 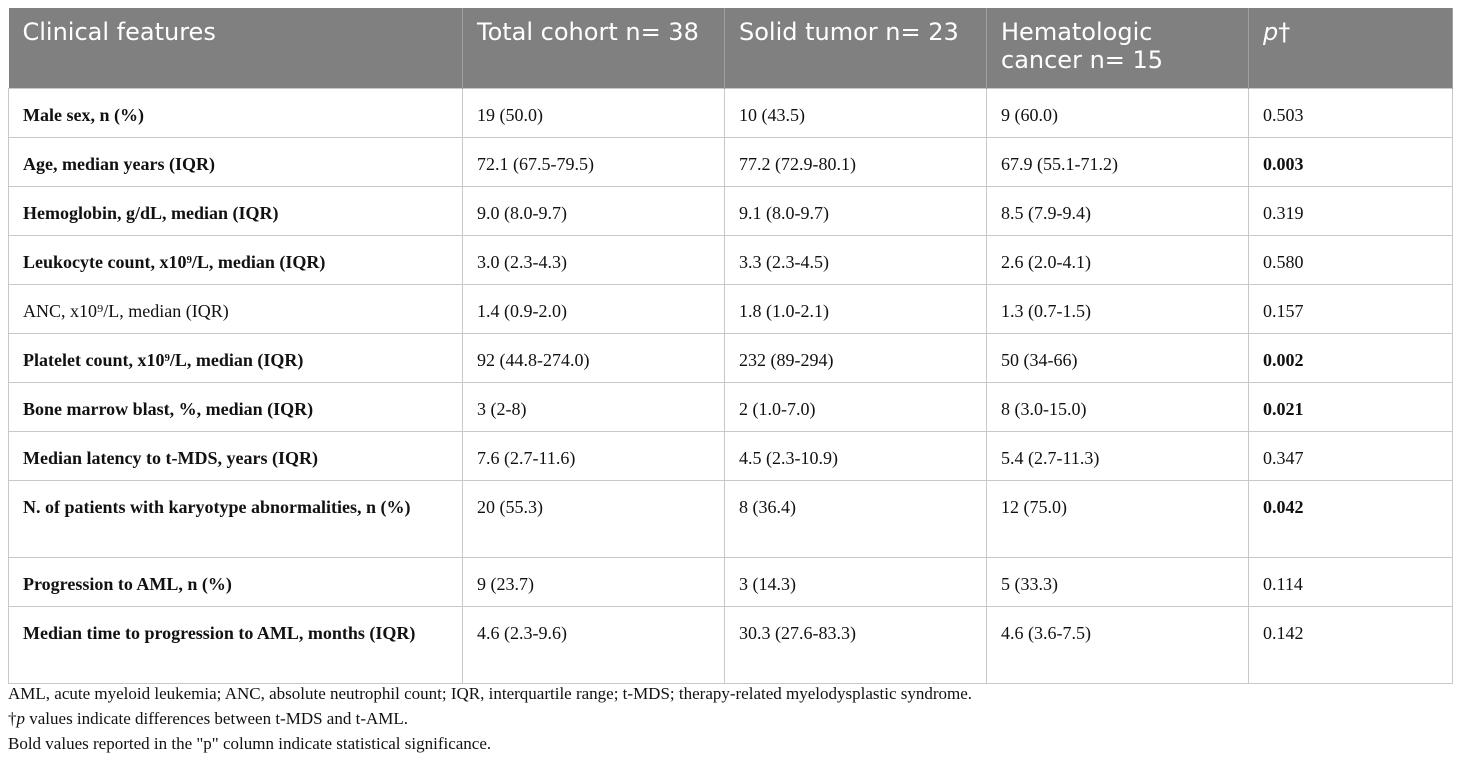 I want to click on cell: 20 (55.3), so click(x=593, y=519).